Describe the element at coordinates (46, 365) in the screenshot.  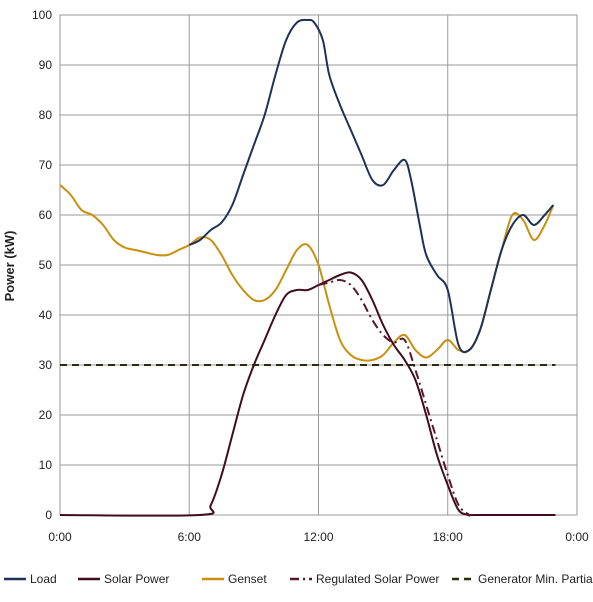
I see `y-tick-label: 30` at that location.